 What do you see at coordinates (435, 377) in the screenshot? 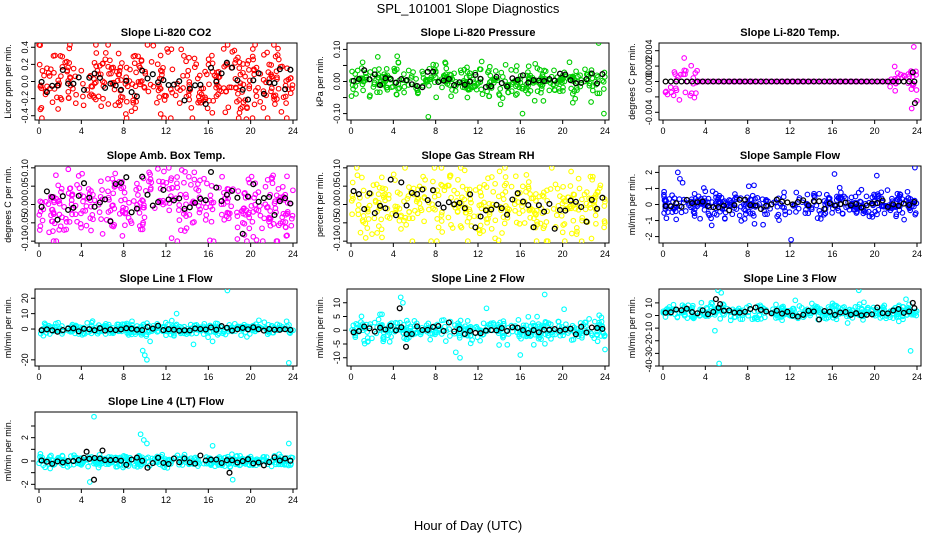
I see `panel-8-xtick-label: 8` at bounding box center [435, 377].